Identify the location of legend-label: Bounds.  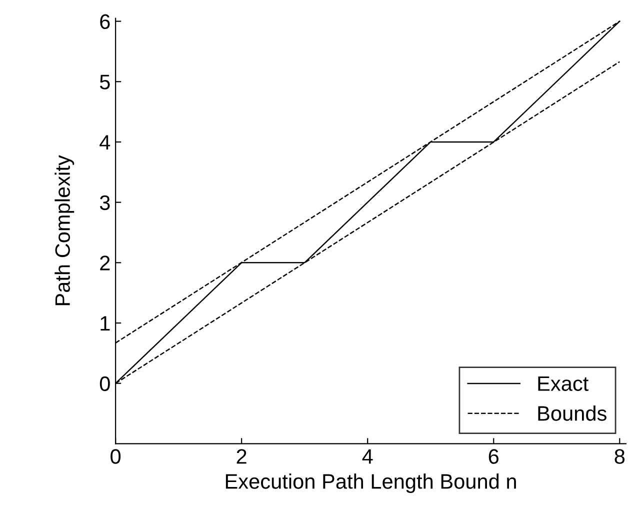
(572, 413).